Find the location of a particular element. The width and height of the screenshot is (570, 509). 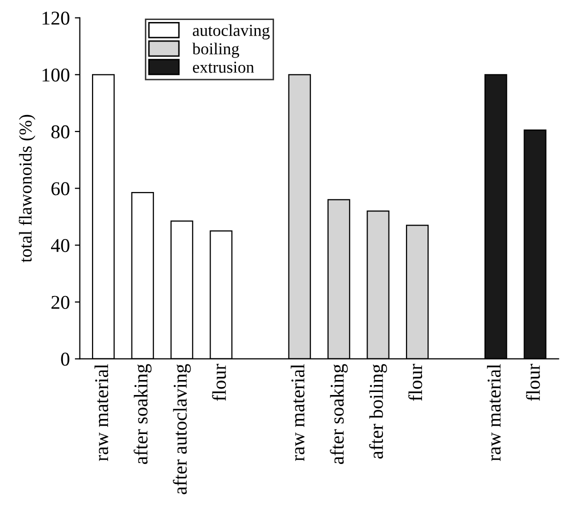

legend-label: boiling is located at coordinates (216, 50).